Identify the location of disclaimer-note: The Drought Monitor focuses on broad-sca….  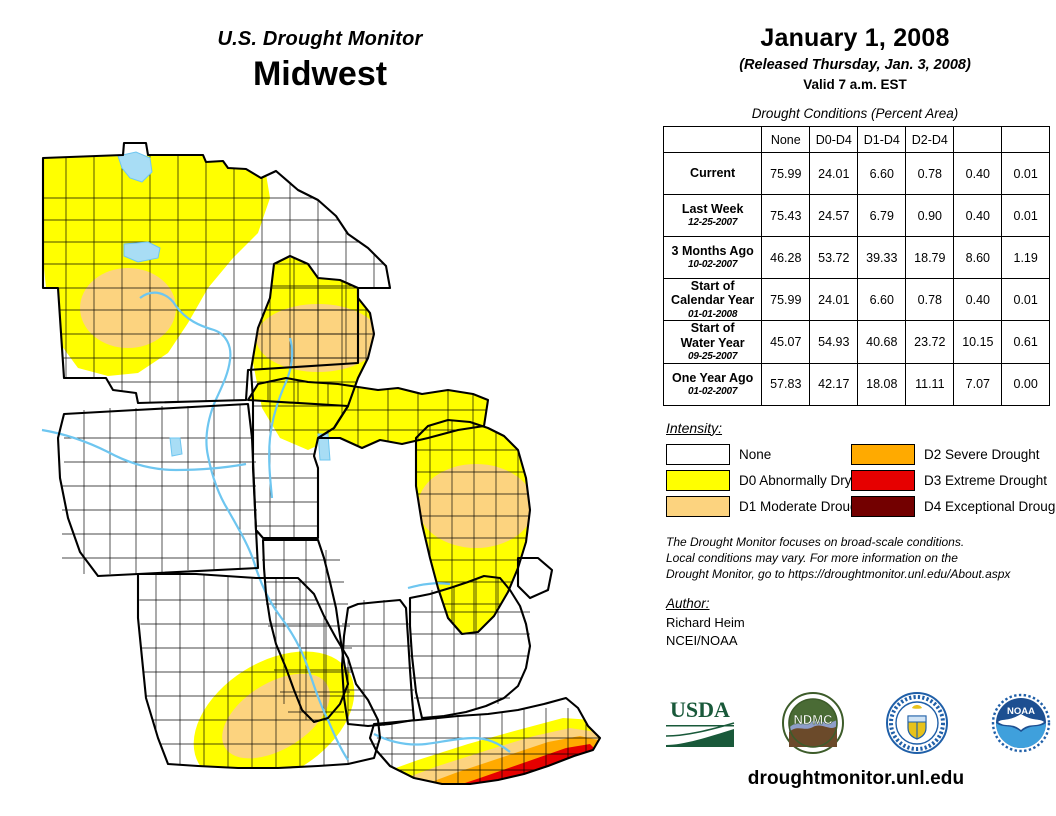
(858, 558).